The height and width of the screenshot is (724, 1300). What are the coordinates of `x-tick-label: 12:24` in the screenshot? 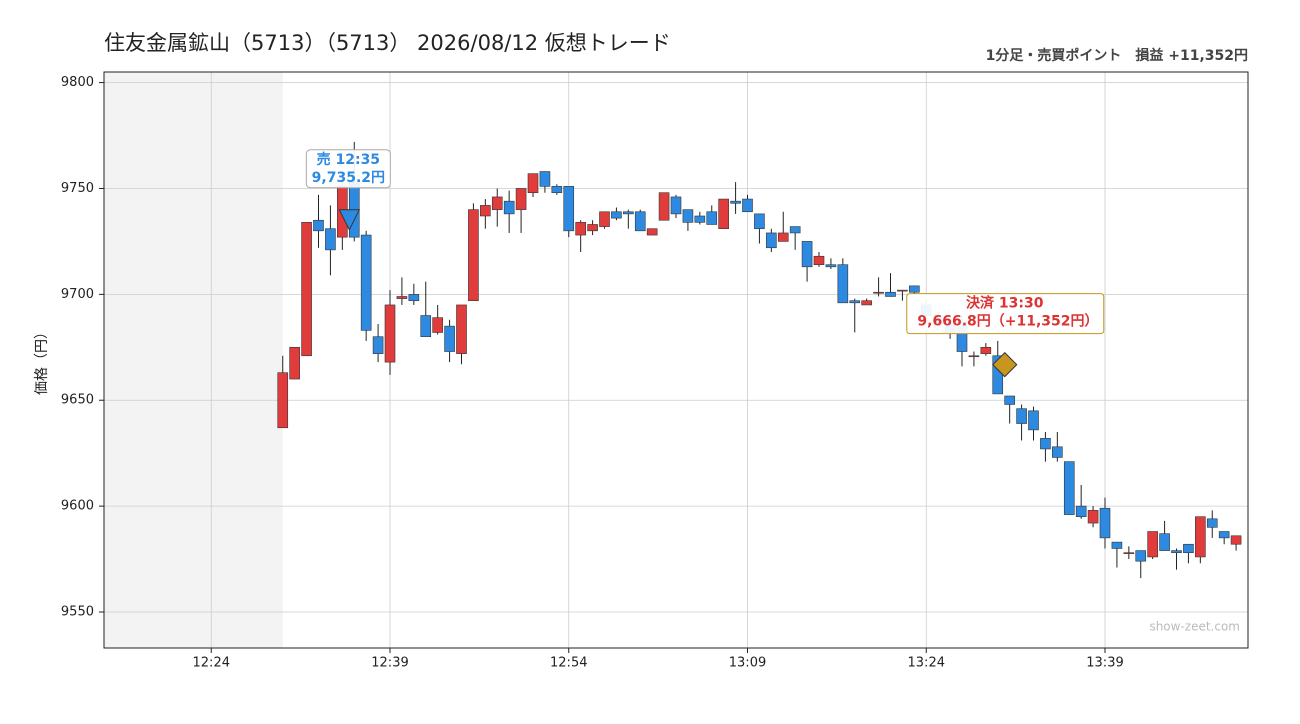 It's located at (211, 663).